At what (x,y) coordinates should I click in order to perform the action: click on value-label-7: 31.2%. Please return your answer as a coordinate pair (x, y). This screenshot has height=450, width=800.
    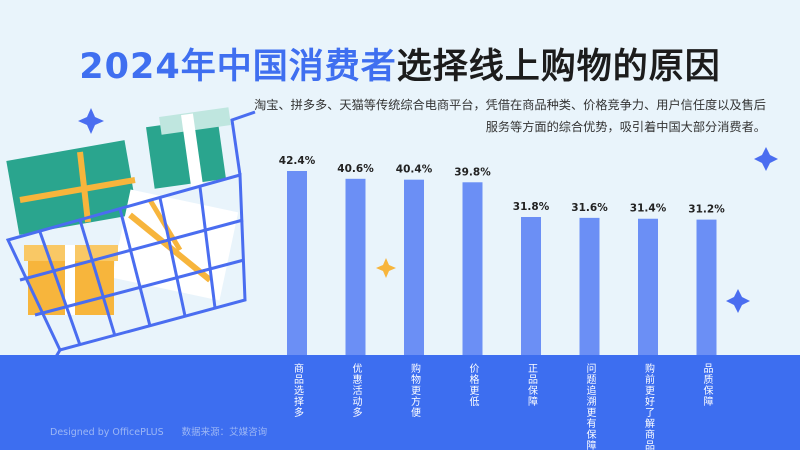
    Looking at the image, I should click on (706, 210).